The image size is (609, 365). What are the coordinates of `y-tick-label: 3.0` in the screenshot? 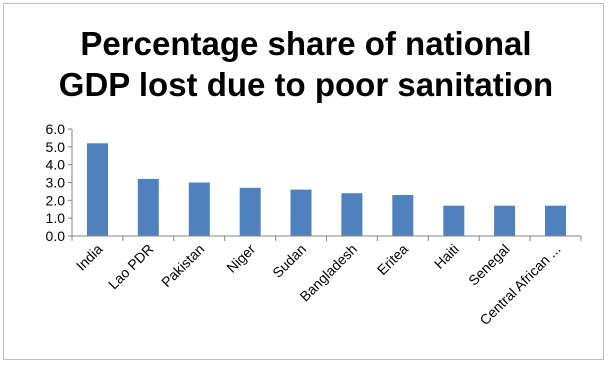 It's located at (56, 183).